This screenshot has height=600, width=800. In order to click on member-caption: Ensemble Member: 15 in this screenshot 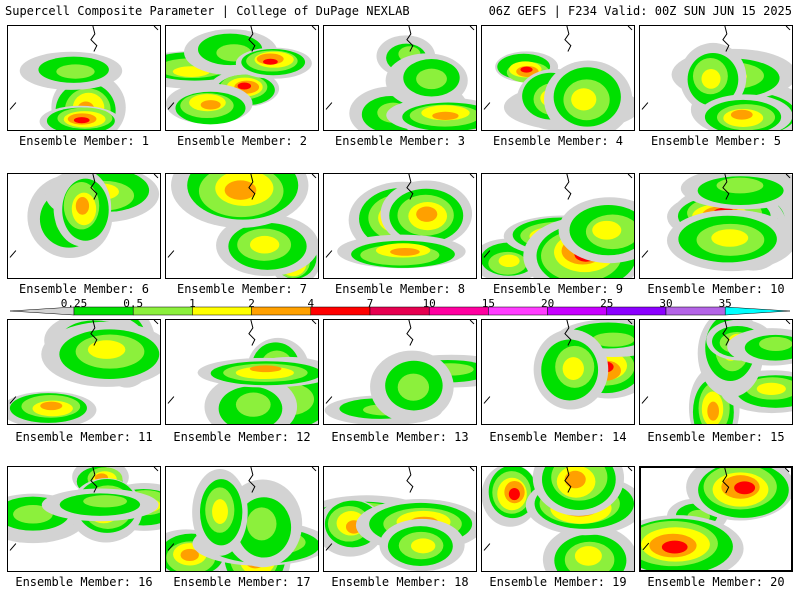, I will do `click(716, 437)`.